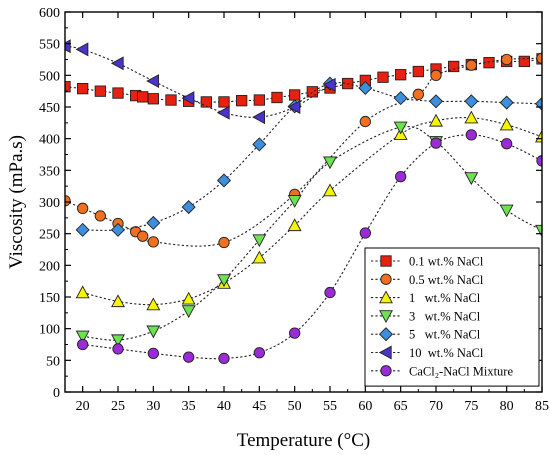 The width and height of the screenshot is (550, 455). Describe the element at coordinates (295, 406) in the screenshot. I see `x-tick-label-50: 50` at that location.